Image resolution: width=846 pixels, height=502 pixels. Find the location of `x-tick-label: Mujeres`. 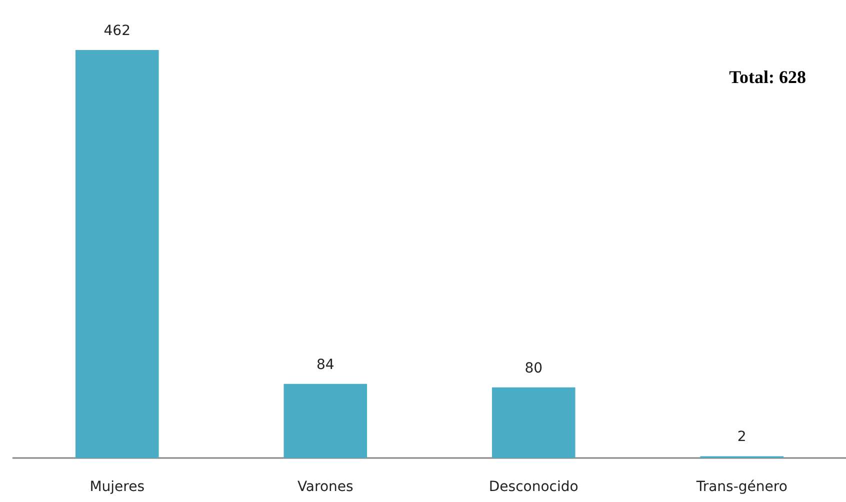

x-tick-label: Mujeres is located at coordinates (117, 487).